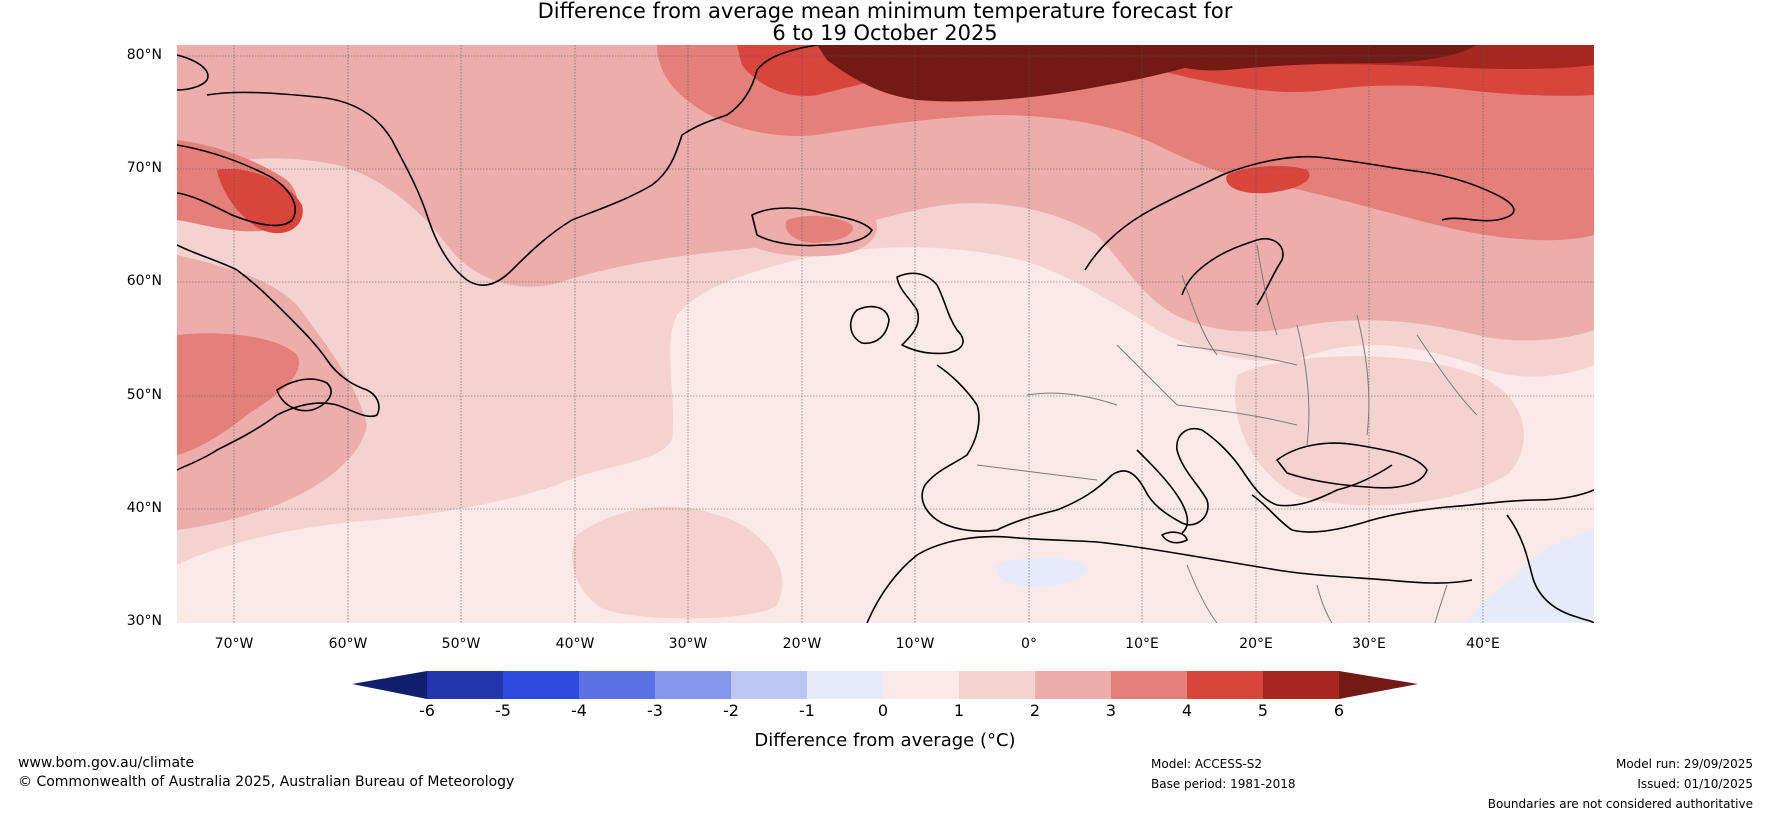  What do you see at coordinates (1111, 710) in the screenshot?
I see `colorbar-tick-3: 3` at bounding box center [1111, 710].